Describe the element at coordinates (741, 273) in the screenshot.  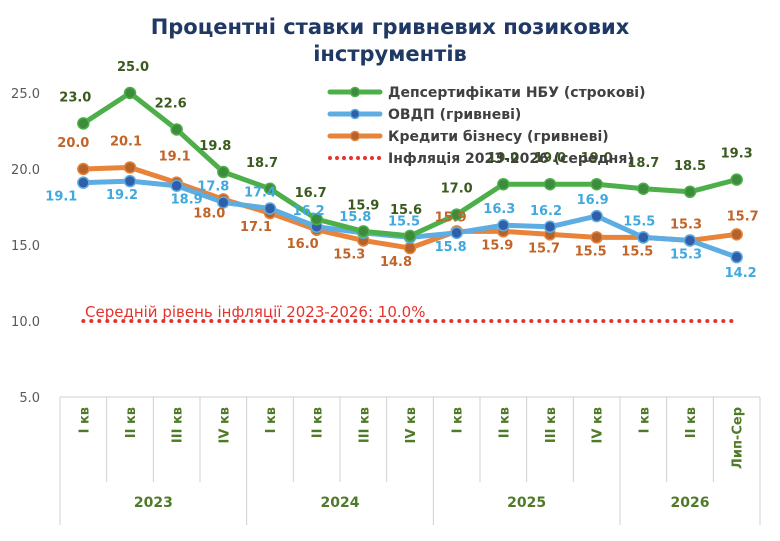
I see `data-label: 14.2` at that location.